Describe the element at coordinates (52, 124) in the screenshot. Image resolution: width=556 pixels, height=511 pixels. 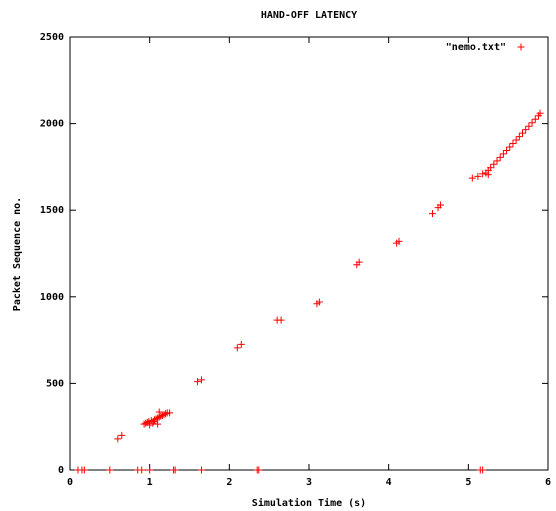
I see `y-tick-label: 2000` at that location.